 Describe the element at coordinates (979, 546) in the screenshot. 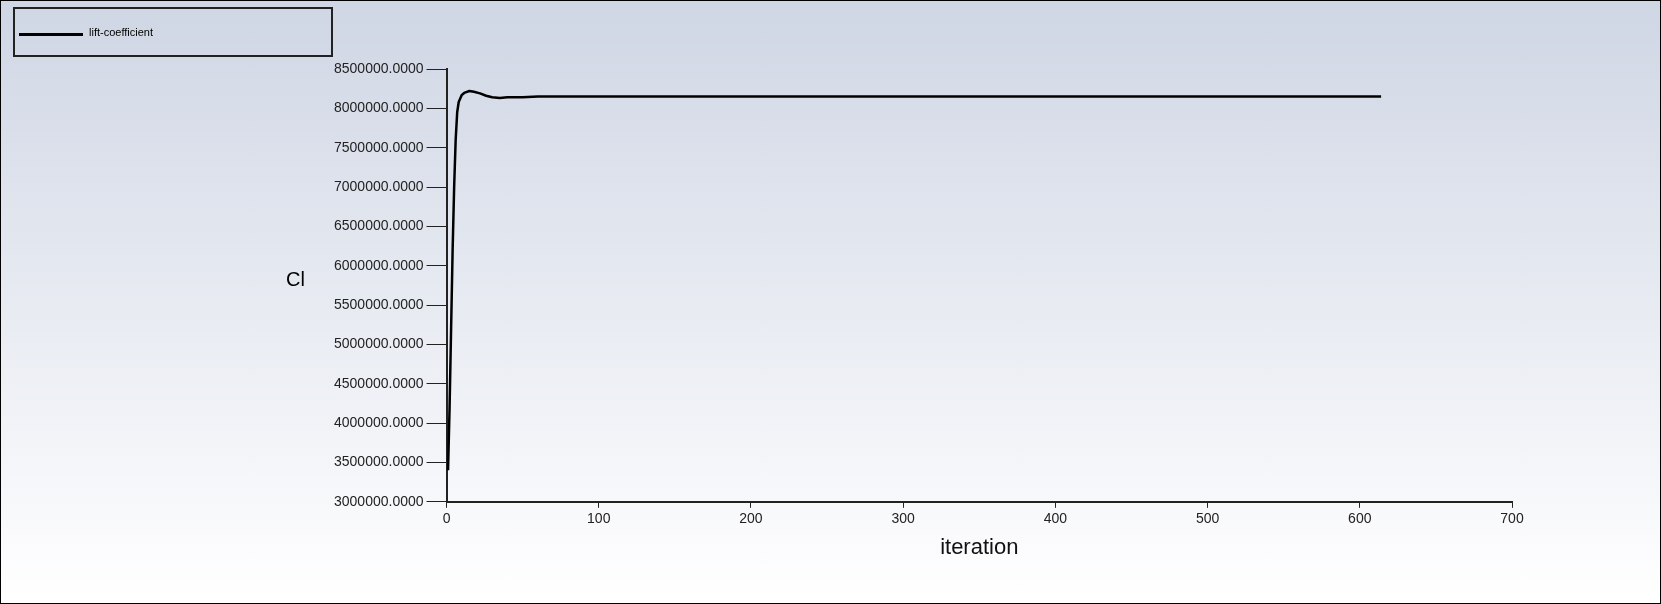

I see `x-axis-title: iteration` at that location.